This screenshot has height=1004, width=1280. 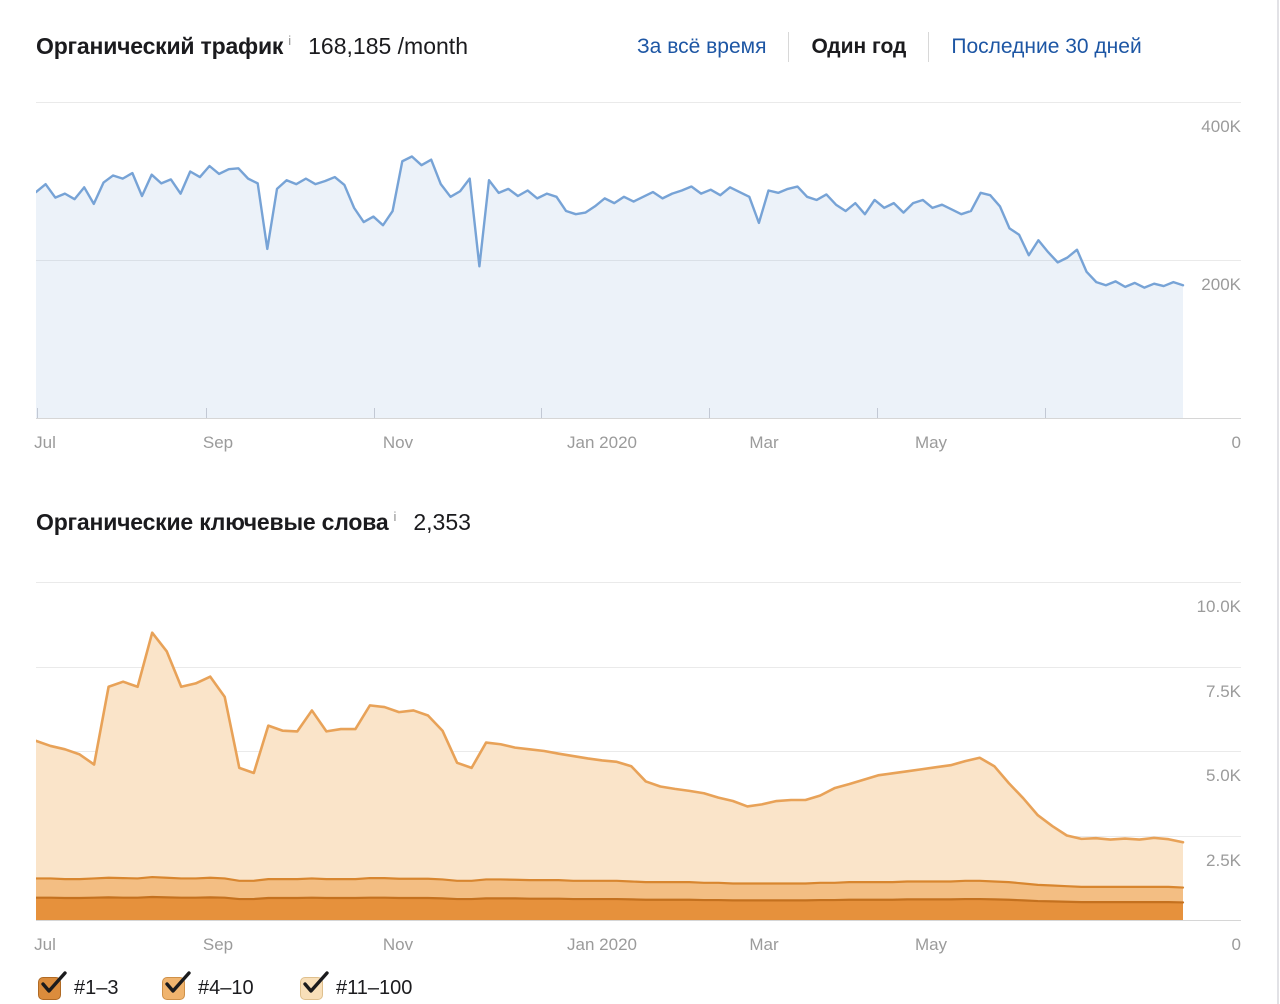 What do you see at coordinates (702, 46) in the screenshot?
I see `tab-all-time: За всё время` at bounding box center [702, 46].